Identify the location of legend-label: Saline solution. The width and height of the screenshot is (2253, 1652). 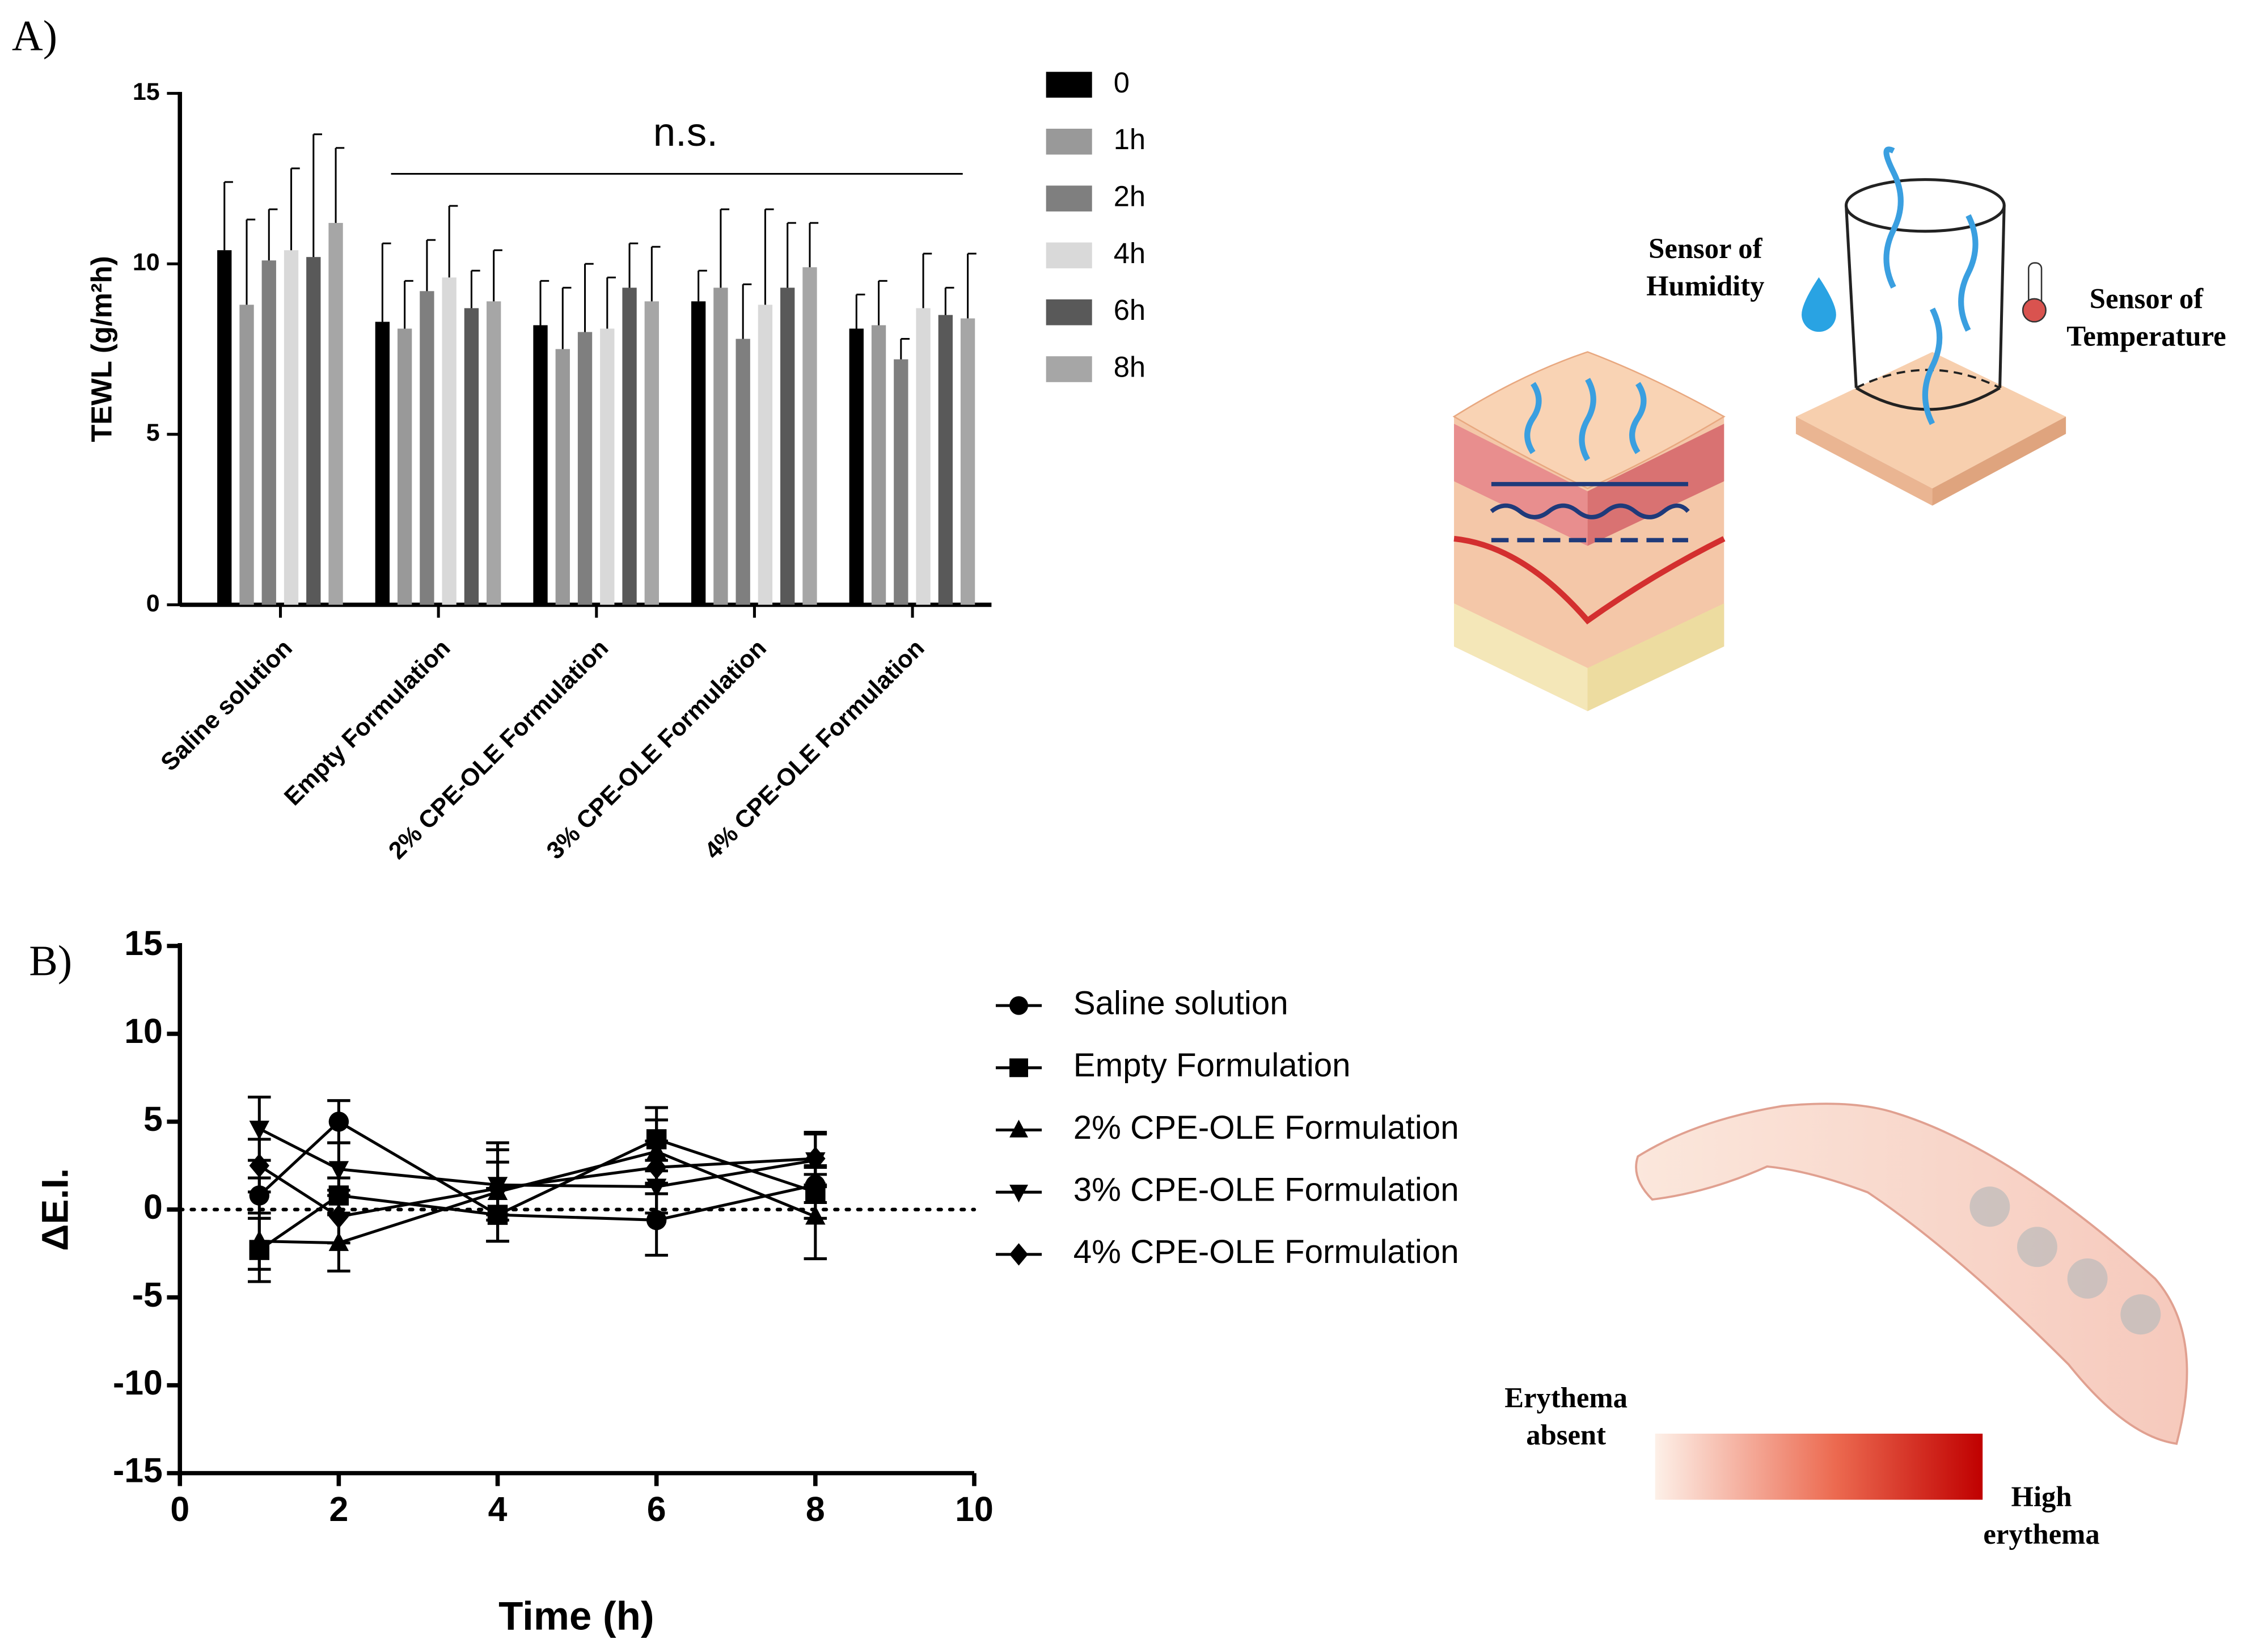
(1180, 1003).